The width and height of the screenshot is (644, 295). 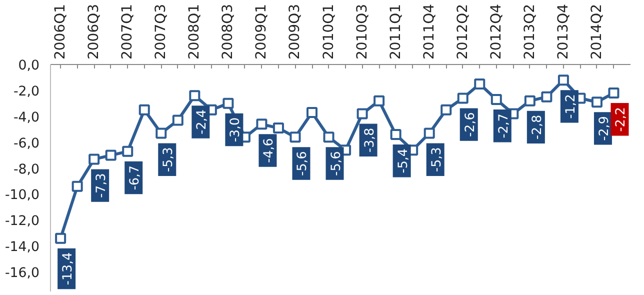 I want to click on data-label: -2,4, so click(x=201, y=122).